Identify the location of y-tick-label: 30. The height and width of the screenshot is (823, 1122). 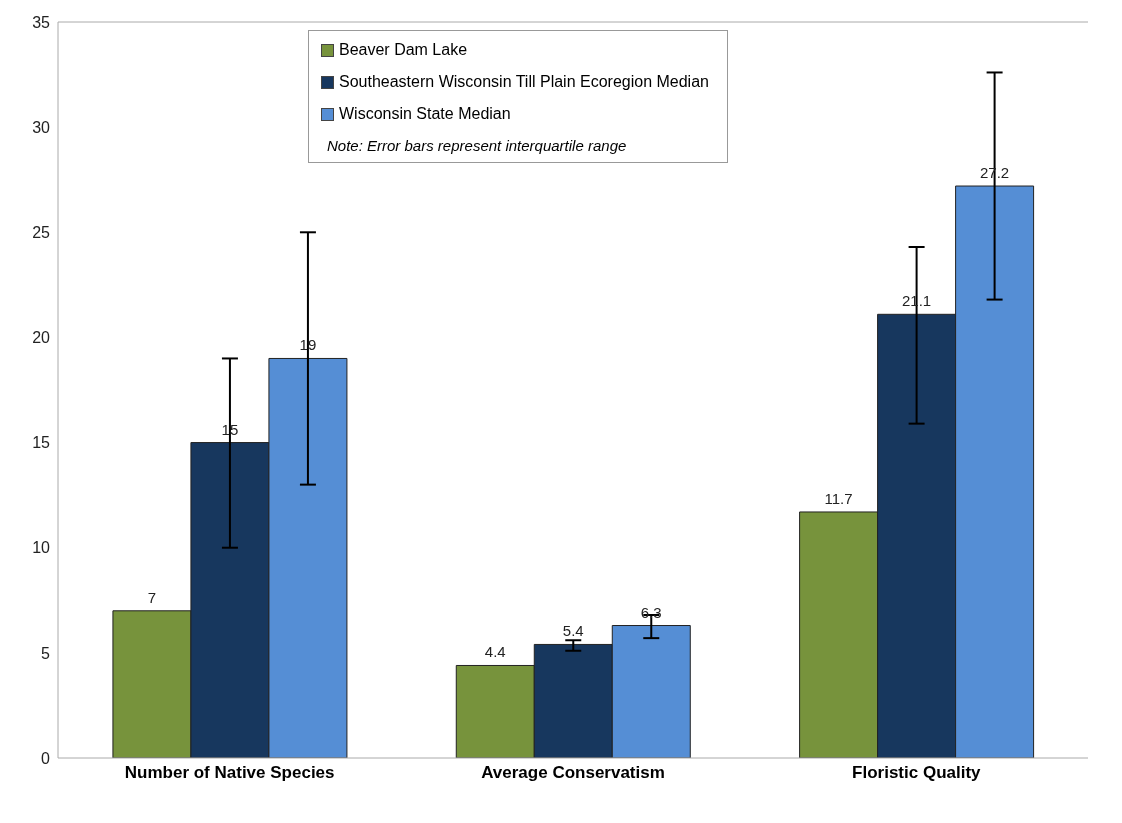
(41, 127).